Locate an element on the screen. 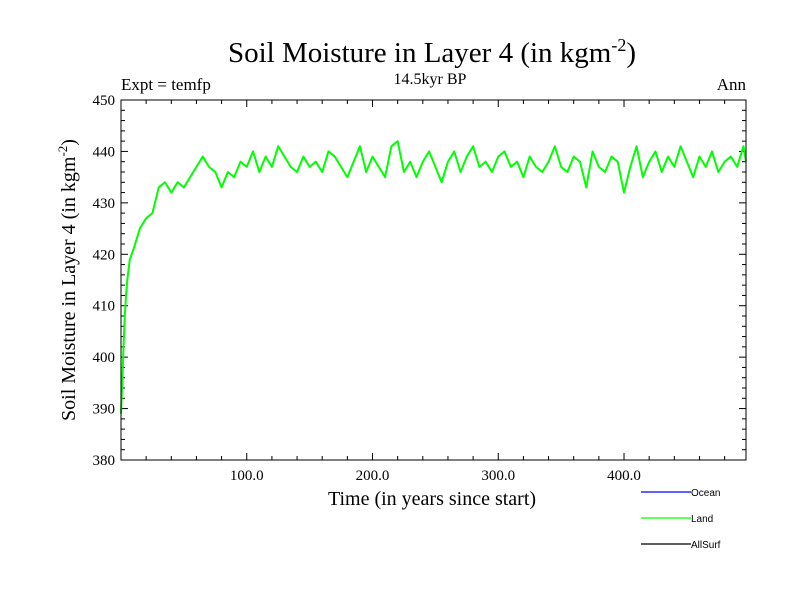  y-tick-label: 390 is located at coordinates (104, 410).